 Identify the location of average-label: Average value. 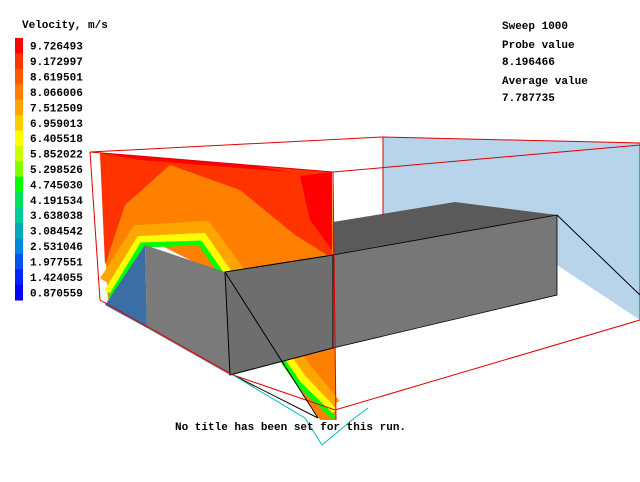
(545, 82).